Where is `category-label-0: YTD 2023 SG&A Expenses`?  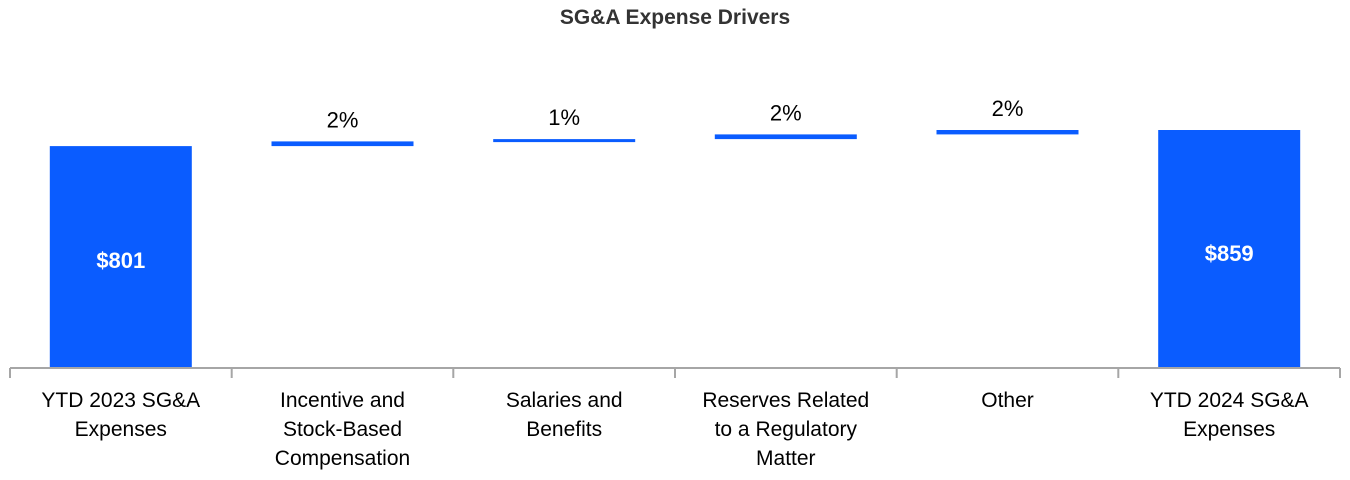 category-label-0: YTD 2023 SG&A Expenses is located at coordinates (120, 415).